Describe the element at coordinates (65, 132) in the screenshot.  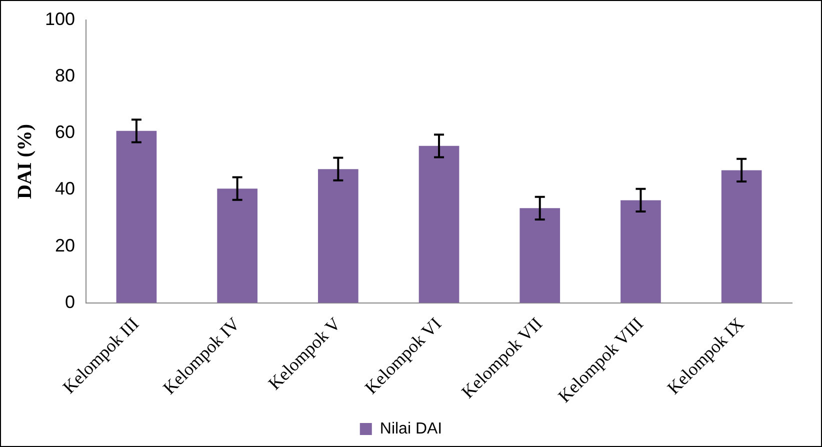
I see `y-tick-label: 60` at that location.